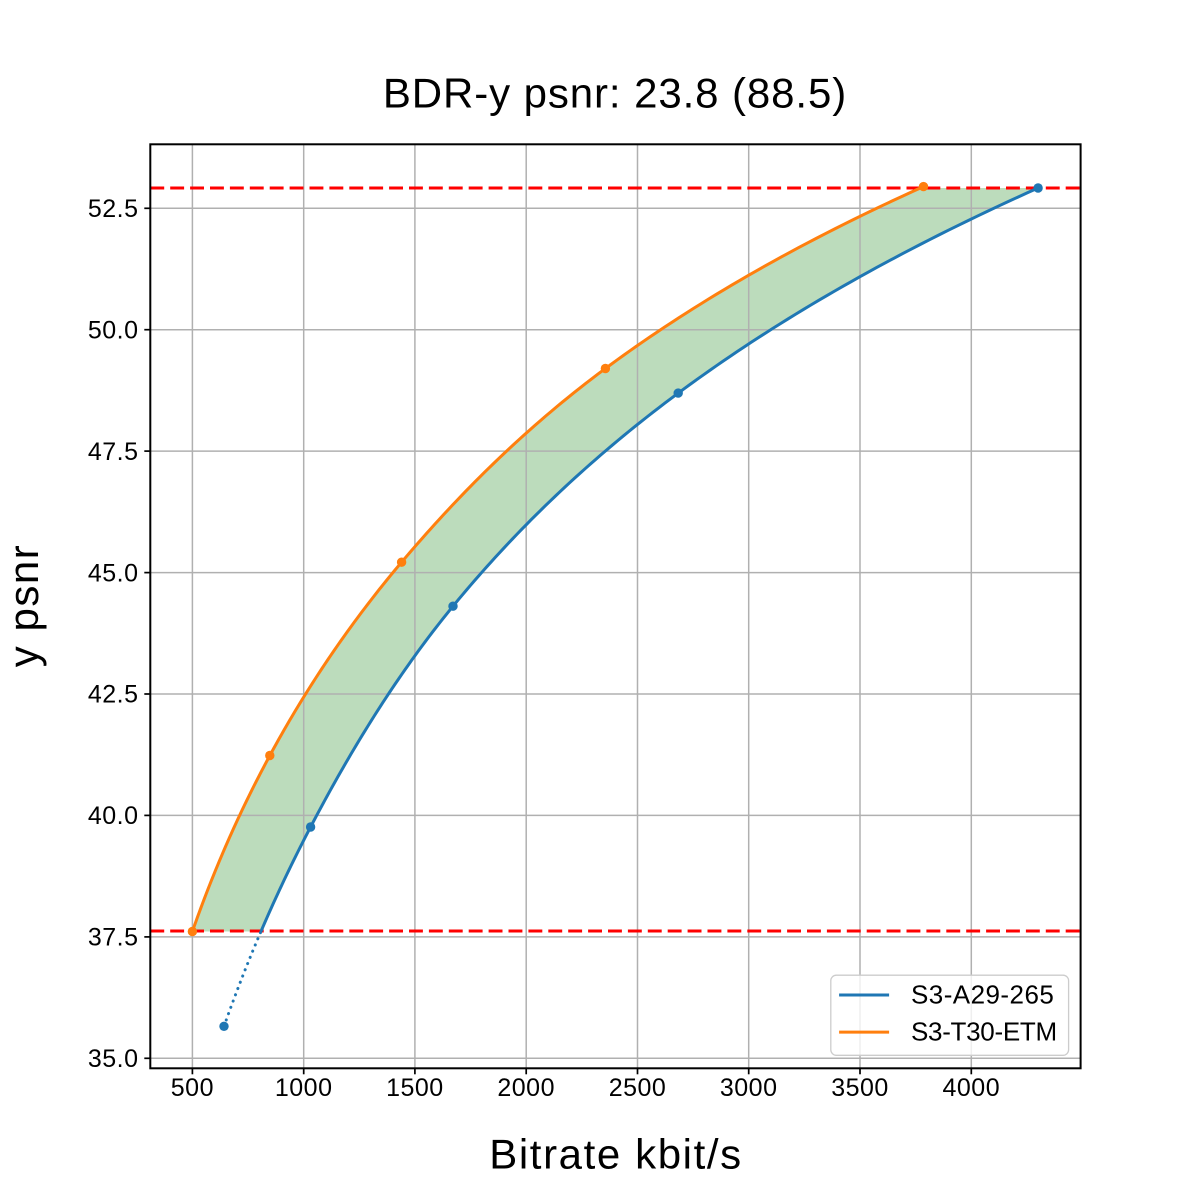 The width and height of the screenshot is (1200, 1200). What do you see at coordinates (304, 1088) in the screenshot?
I see `svg-text: 1000` at bounding box center [304, 1088].